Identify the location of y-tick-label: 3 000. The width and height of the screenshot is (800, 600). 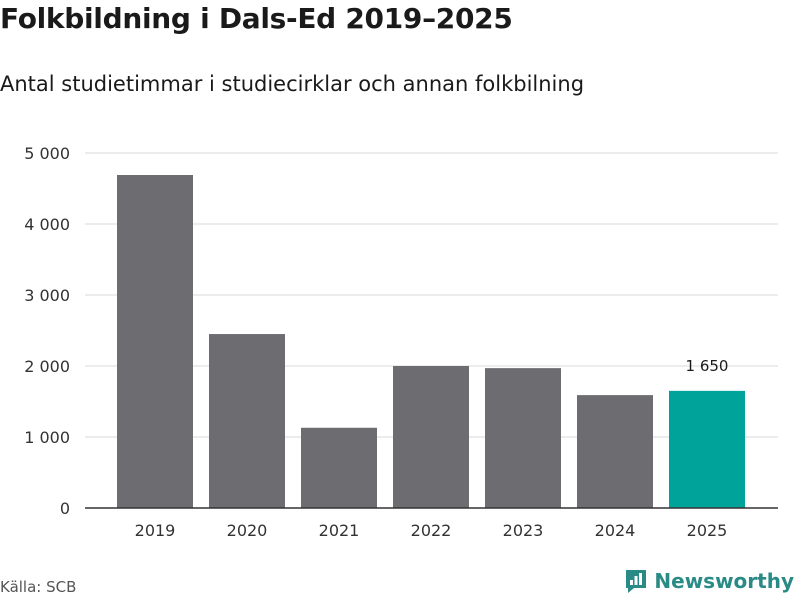
(47, 295).